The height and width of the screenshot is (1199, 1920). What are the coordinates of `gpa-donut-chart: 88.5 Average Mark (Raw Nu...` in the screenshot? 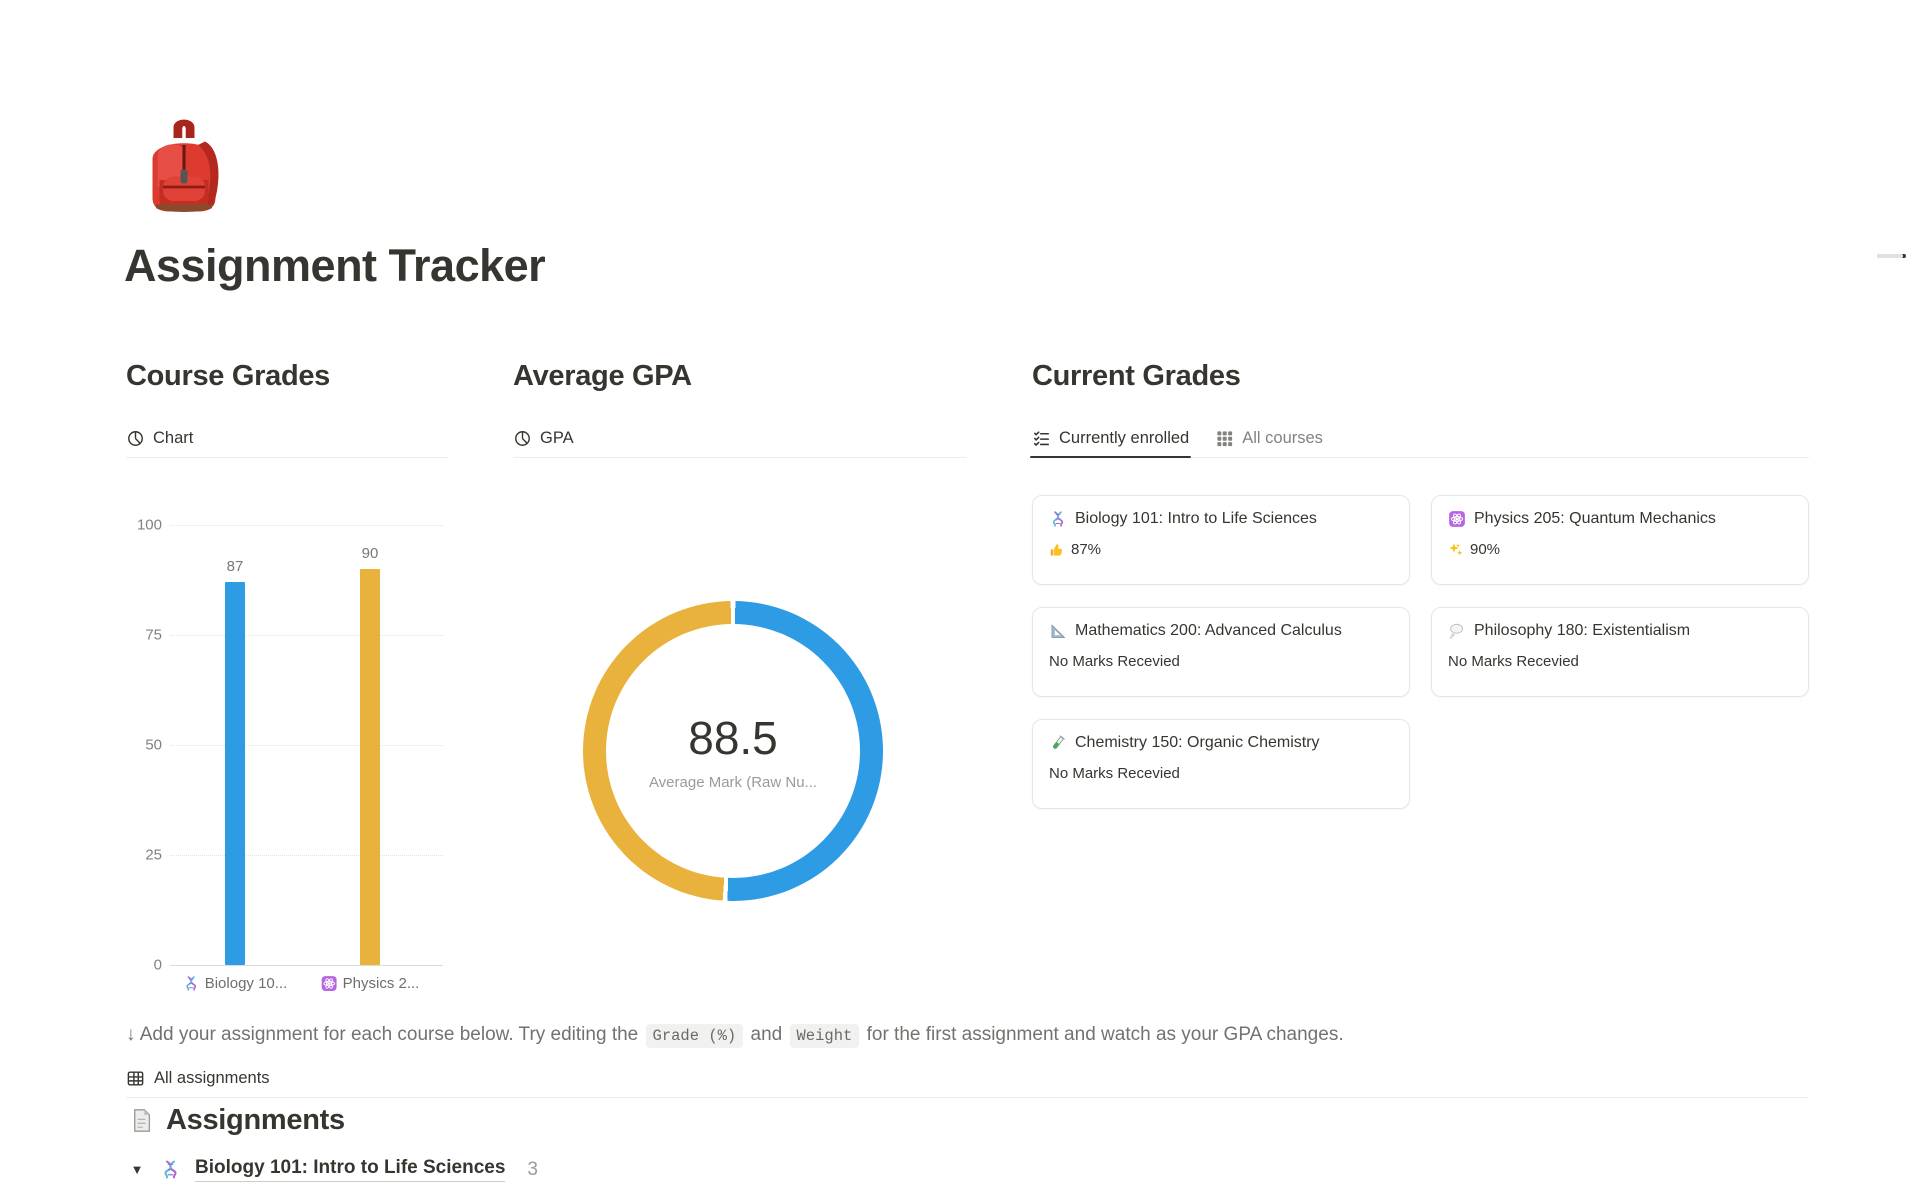 It's located at (733, 751).